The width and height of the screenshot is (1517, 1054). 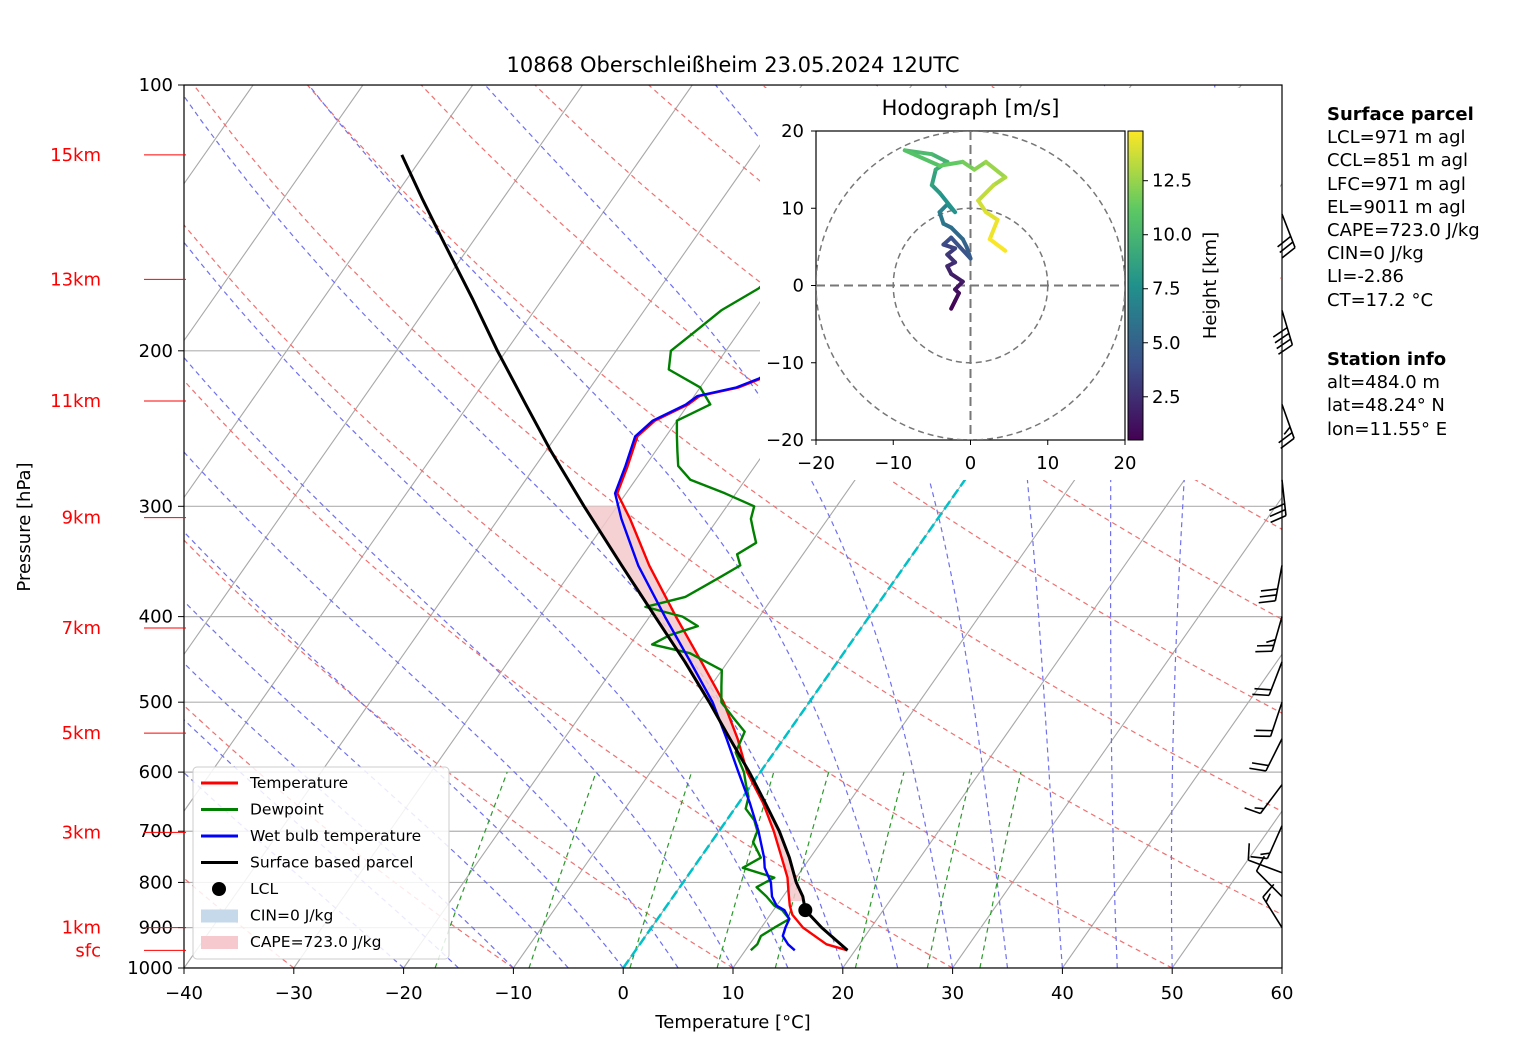 I want to click on colorbar-tick-label: 5.0, so click(x=1166, y=343).